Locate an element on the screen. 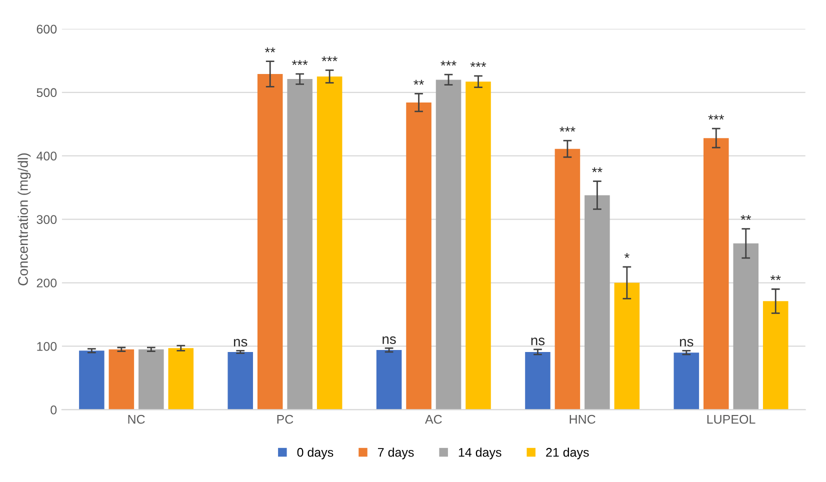  y-tick-label: 500 is located at coordinates (46, 93).